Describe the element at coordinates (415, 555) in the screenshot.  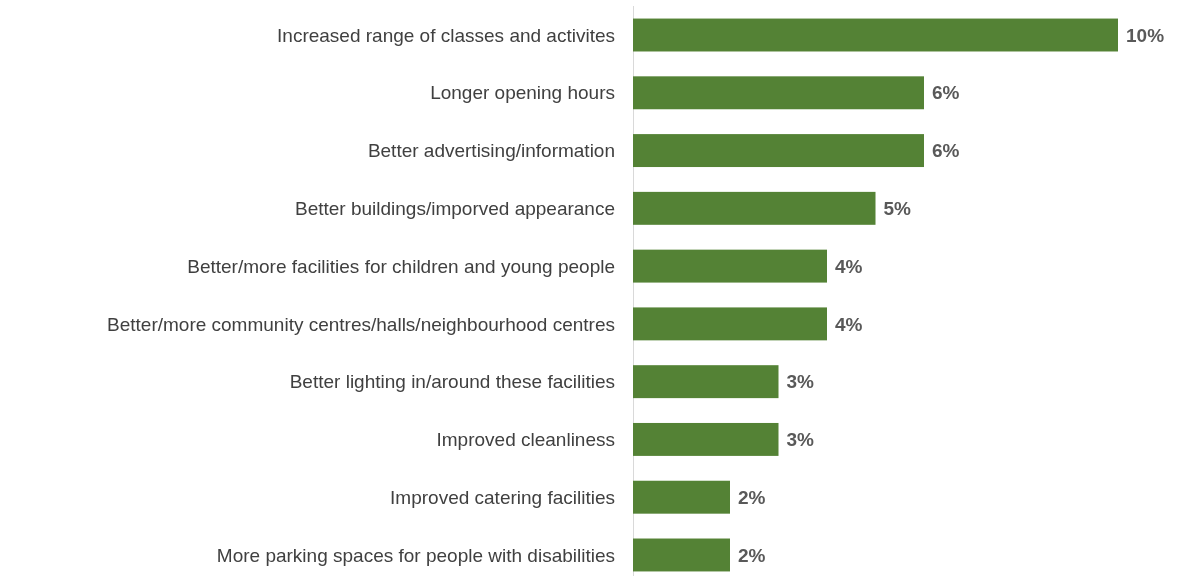
I see `y-tick-label: More parking spaces for people with disabilities` at that location.